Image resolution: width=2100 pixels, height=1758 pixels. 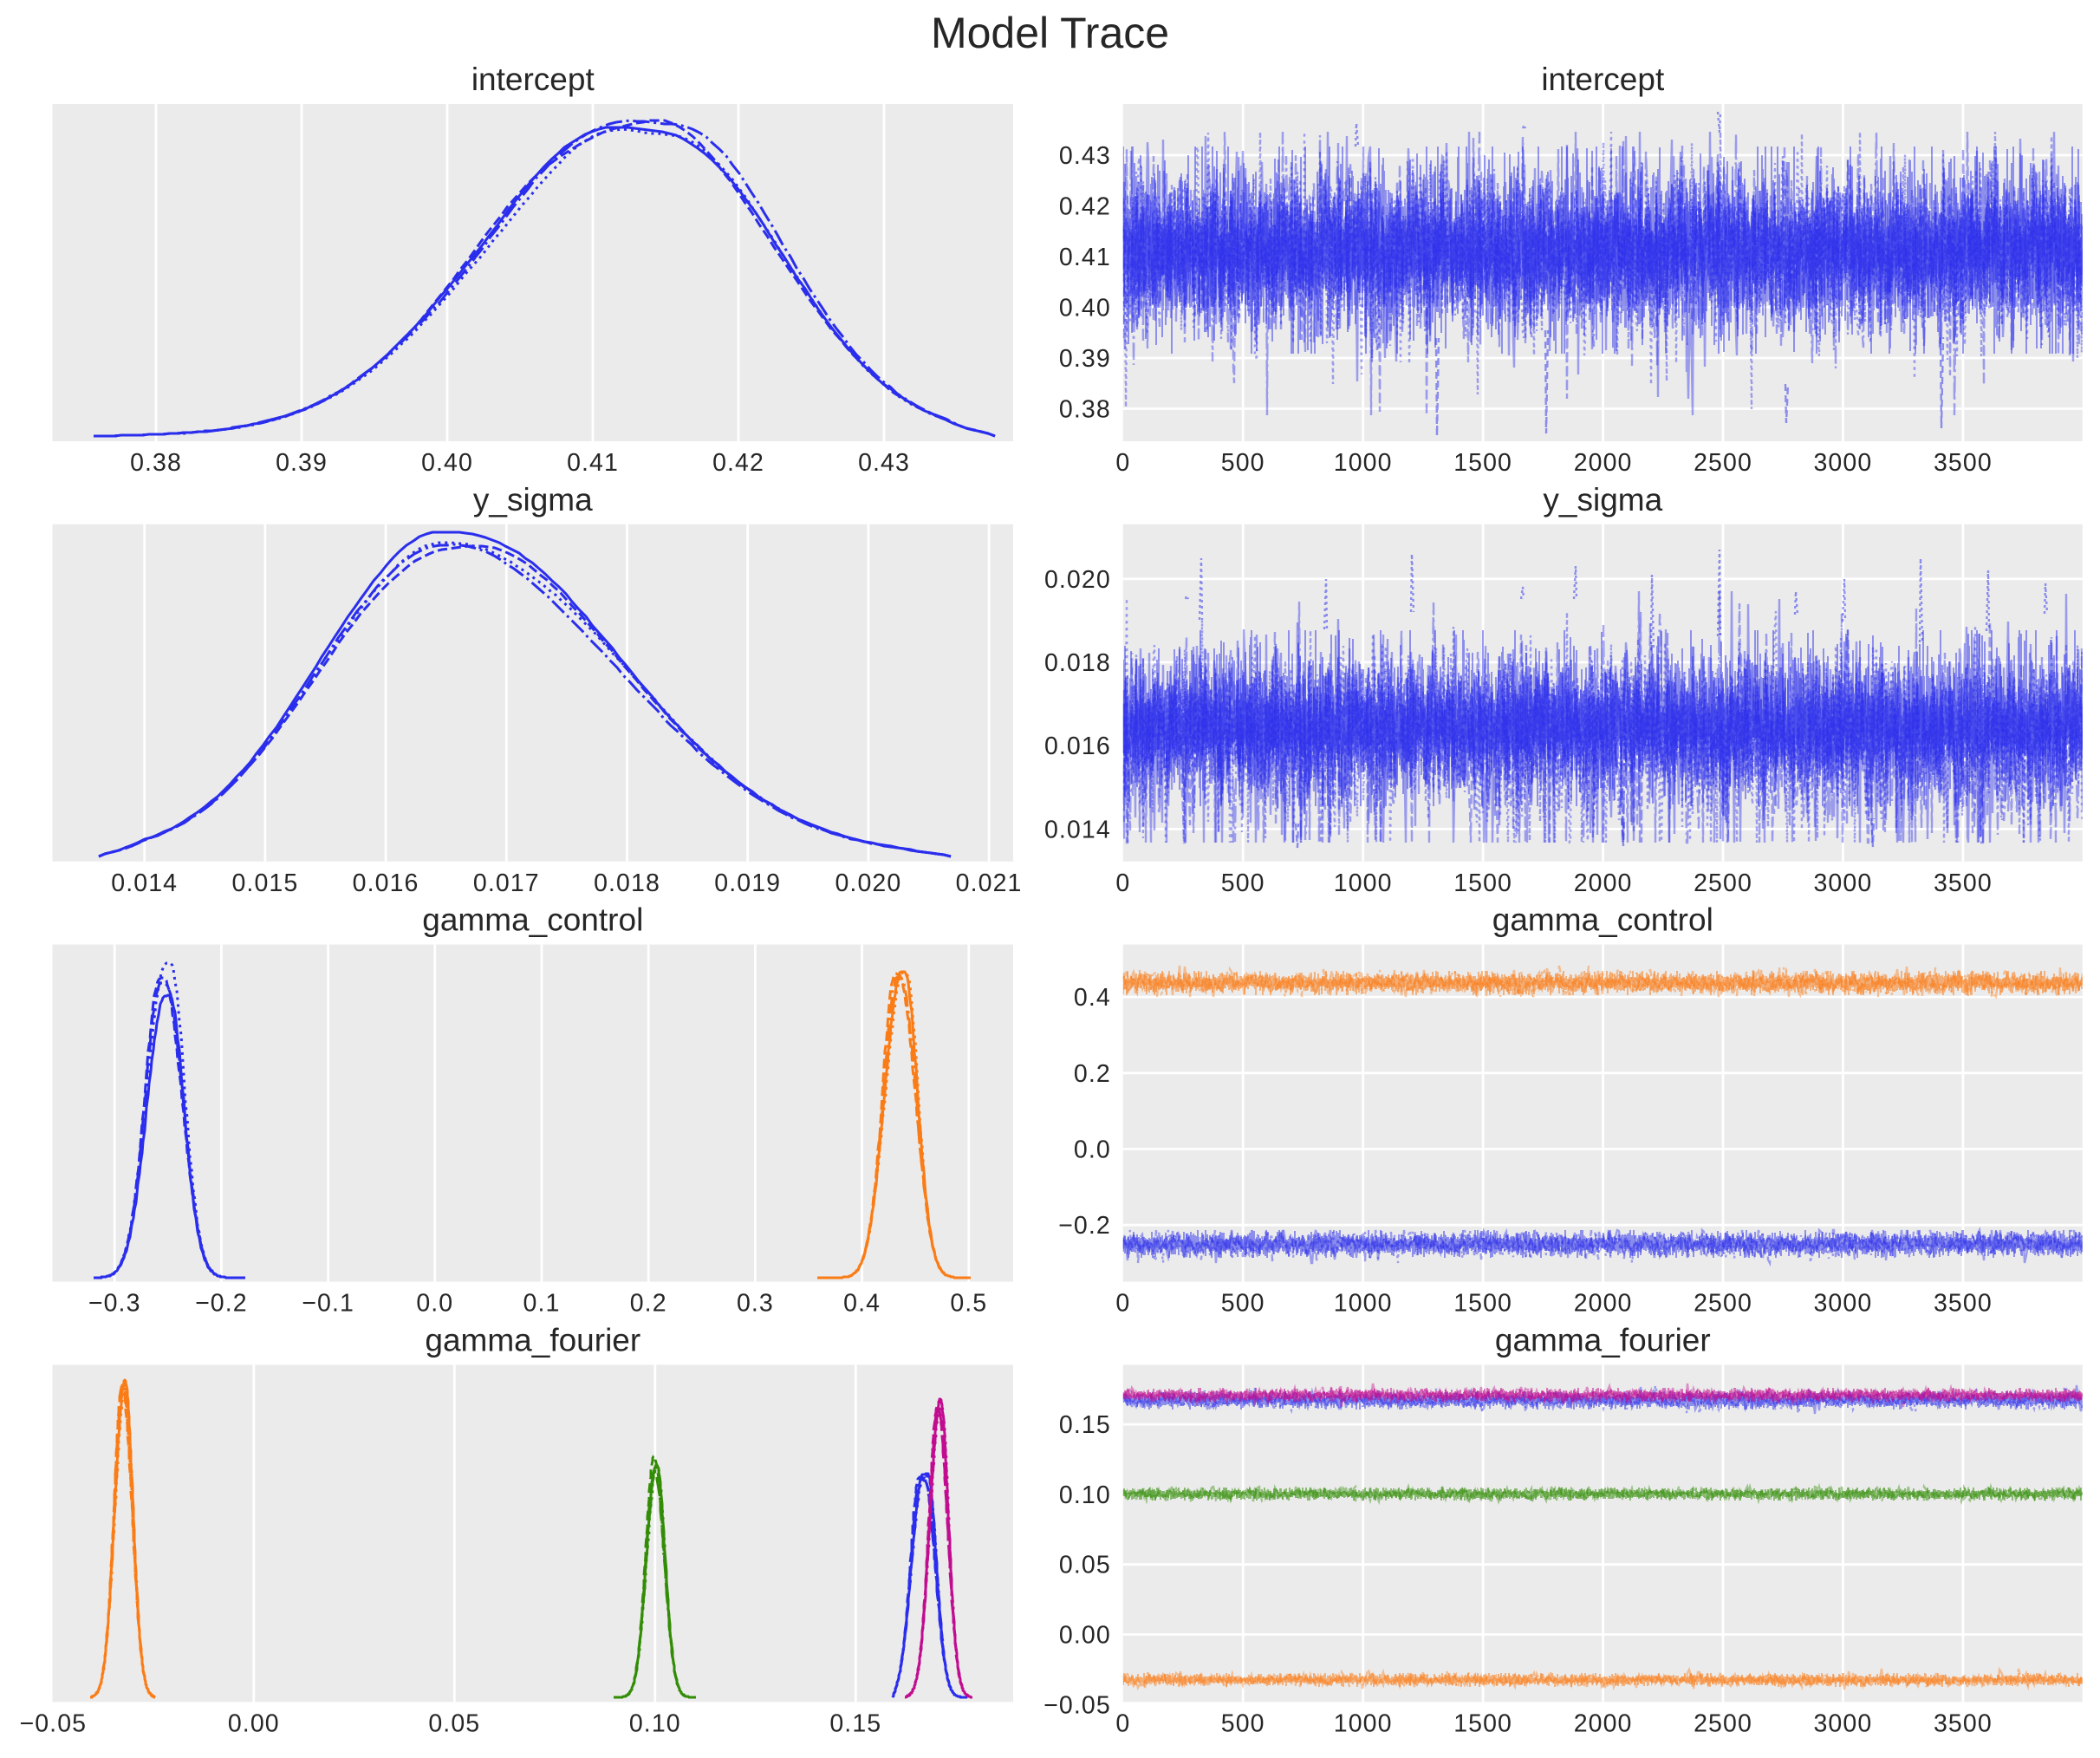 I want to click on svg-text: 0.1, so click(x=542, y=1304).